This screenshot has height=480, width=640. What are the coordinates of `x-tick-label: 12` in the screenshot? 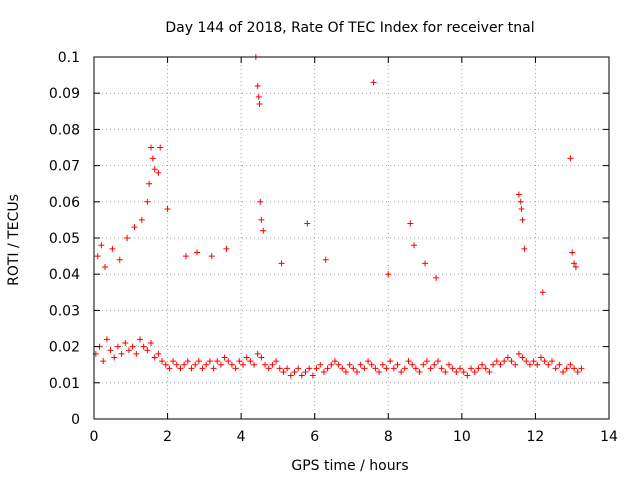 It's located at (536, 437).